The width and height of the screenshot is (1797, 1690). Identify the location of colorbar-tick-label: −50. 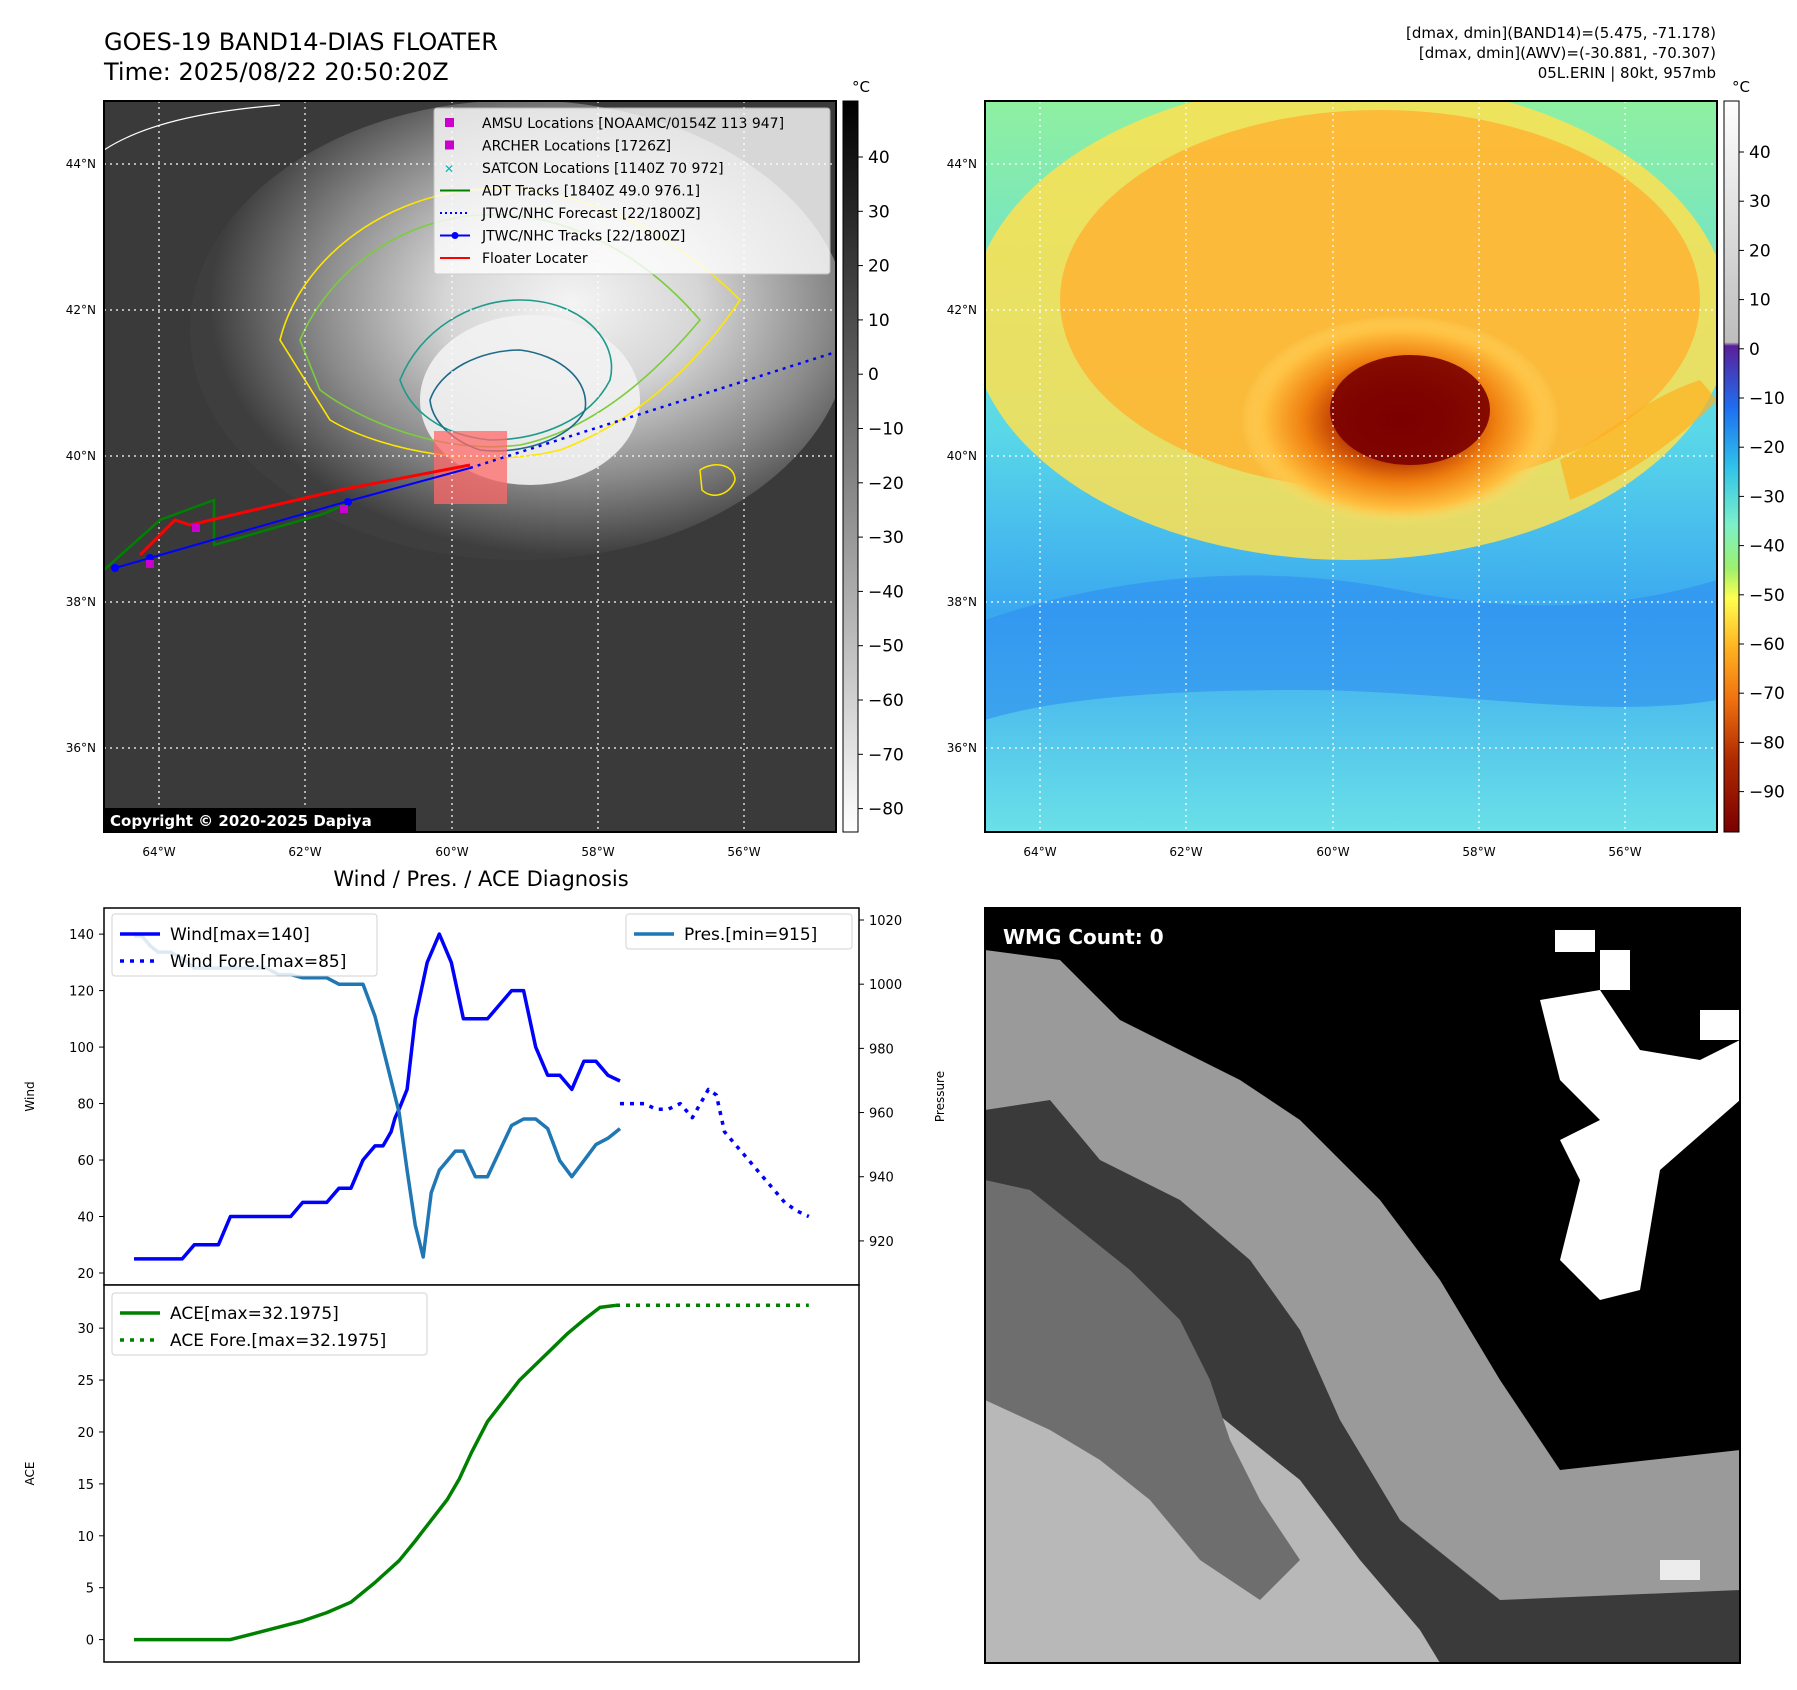
(1767, 596).